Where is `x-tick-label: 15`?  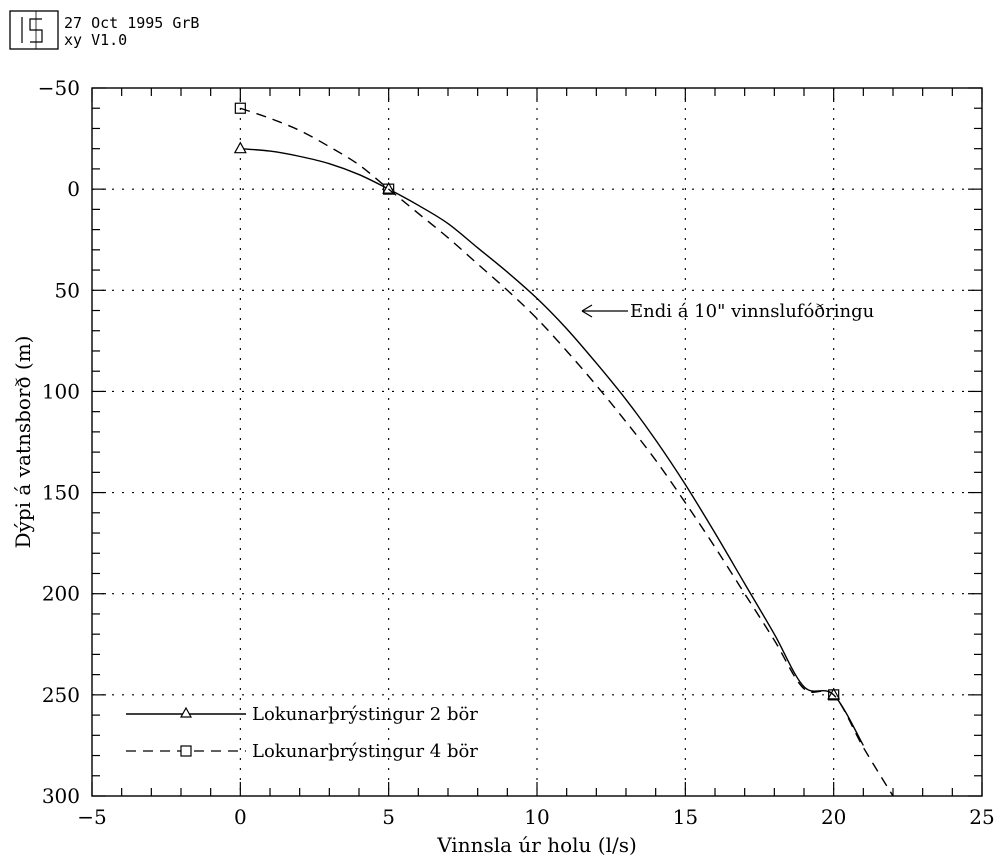
x-tick-label: 15 is located at coordinates (685, 817).